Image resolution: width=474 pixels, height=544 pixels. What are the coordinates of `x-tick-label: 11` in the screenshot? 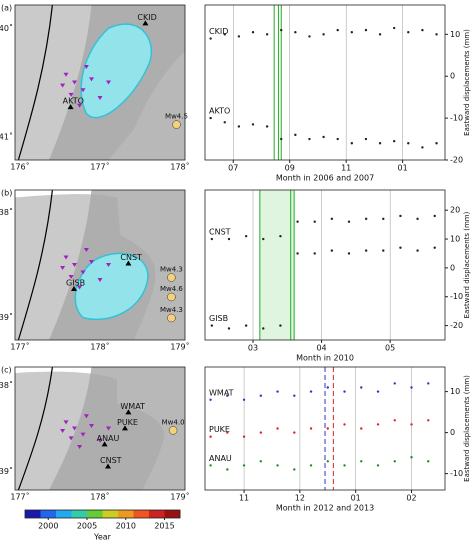 It's located at (346, 168).